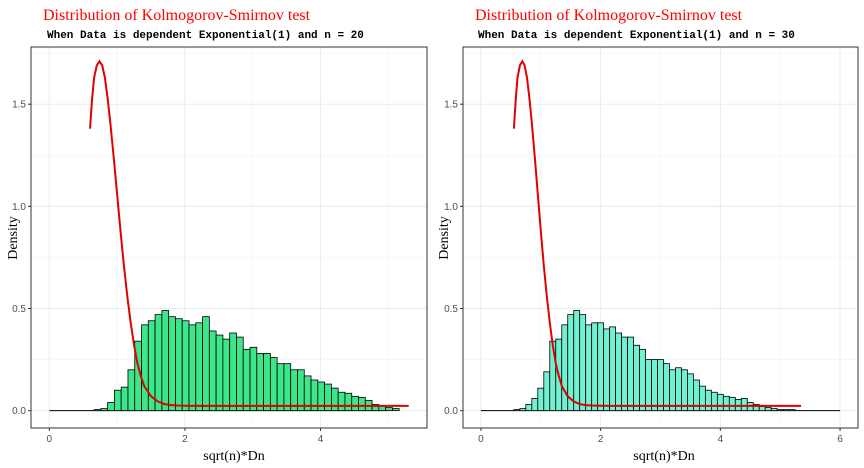  I want to click on y-tick-label: 0.5, so click(451, 309).